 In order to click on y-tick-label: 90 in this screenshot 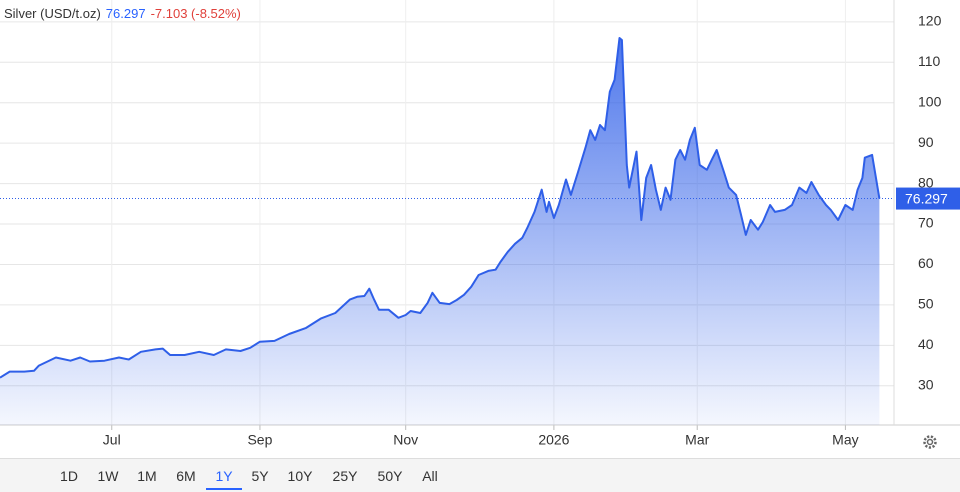, I will do `click(926, 142)`.